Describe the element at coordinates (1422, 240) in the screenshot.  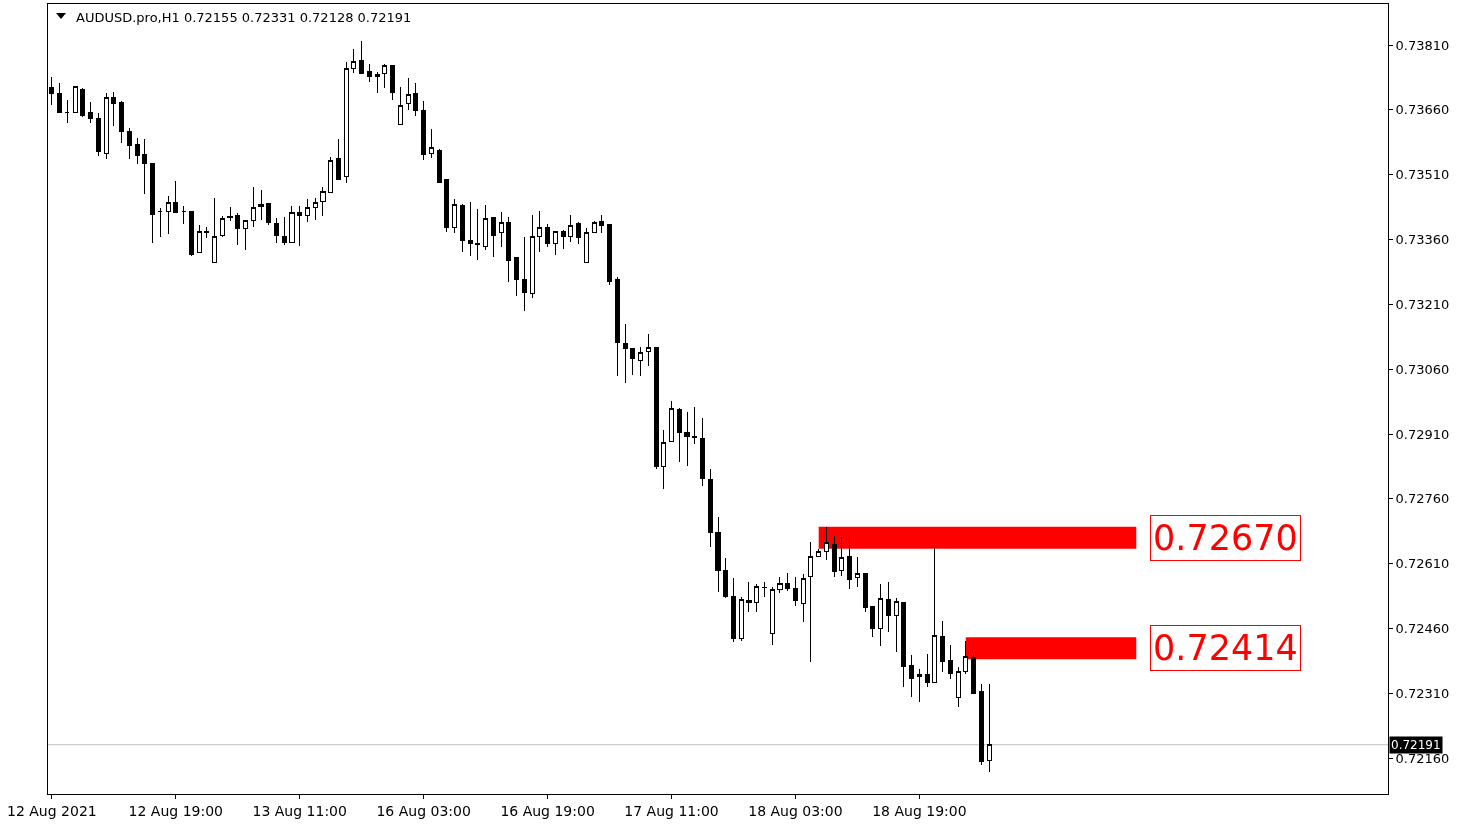
I see `y-tick-label: 0.73360` at that location.